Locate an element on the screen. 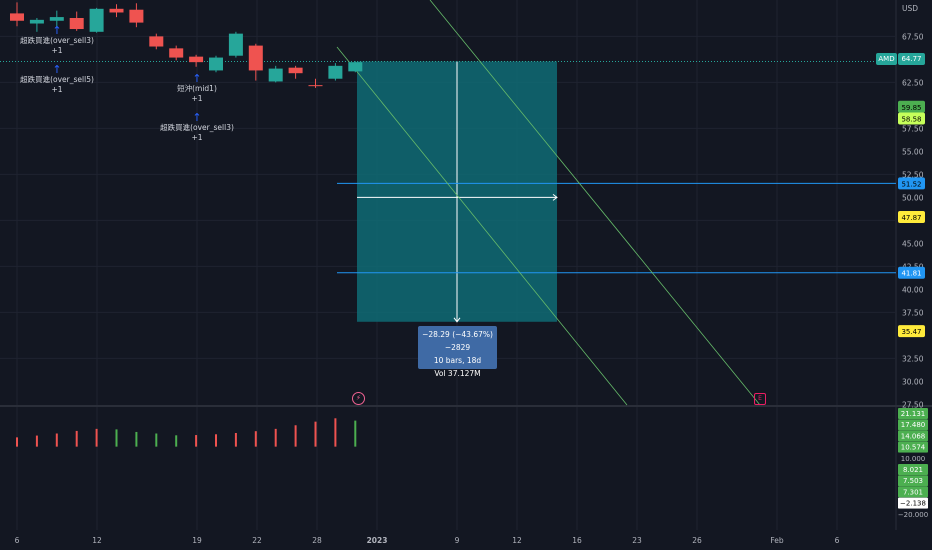  level-label: 58.58 is located at coordinates (911, 119).